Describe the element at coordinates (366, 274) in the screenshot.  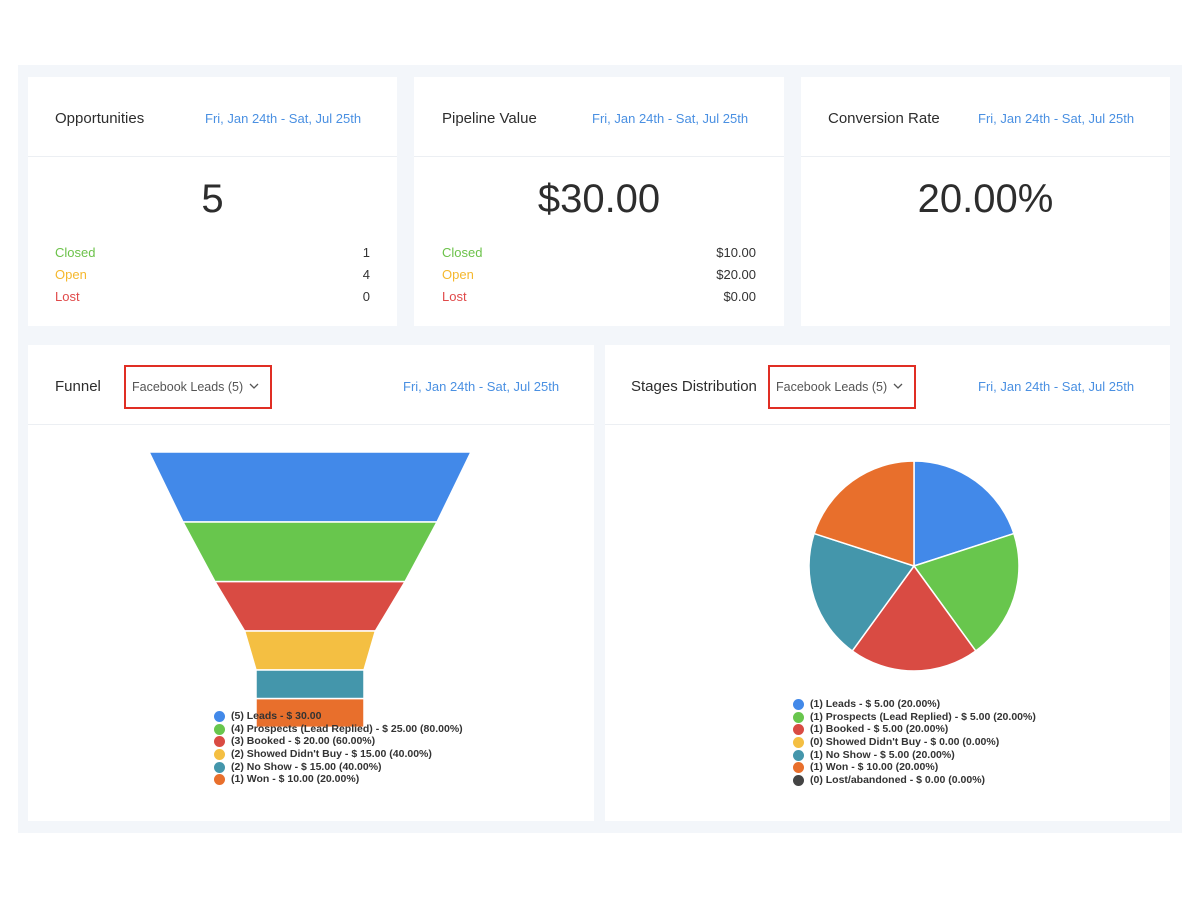
I see `stat-value: 4` at that location.